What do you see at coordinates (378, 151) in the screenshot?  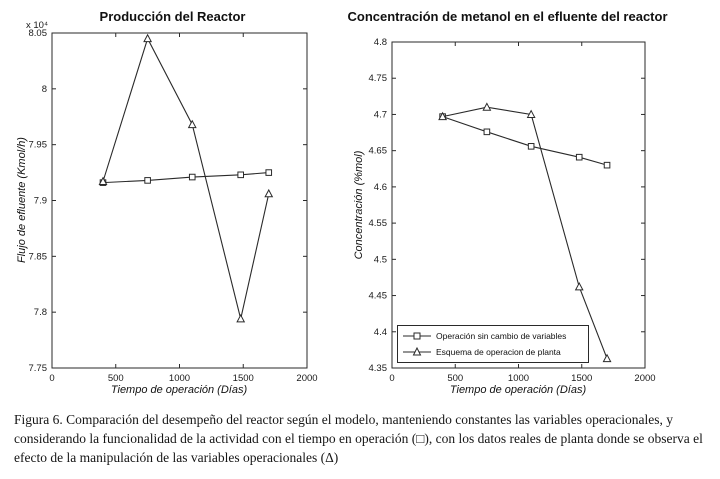 I see `svg-text: 4.65` at bounding box center [378, 151].